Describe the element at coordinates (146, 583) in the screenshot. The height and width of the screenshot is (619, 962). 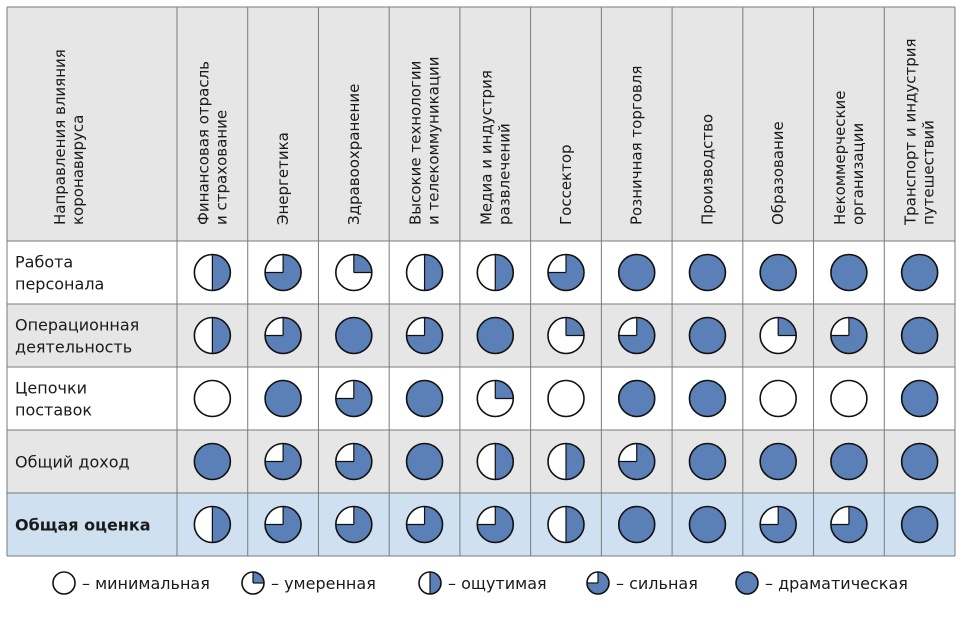
I see `legend-label: – минимальная` at that location.